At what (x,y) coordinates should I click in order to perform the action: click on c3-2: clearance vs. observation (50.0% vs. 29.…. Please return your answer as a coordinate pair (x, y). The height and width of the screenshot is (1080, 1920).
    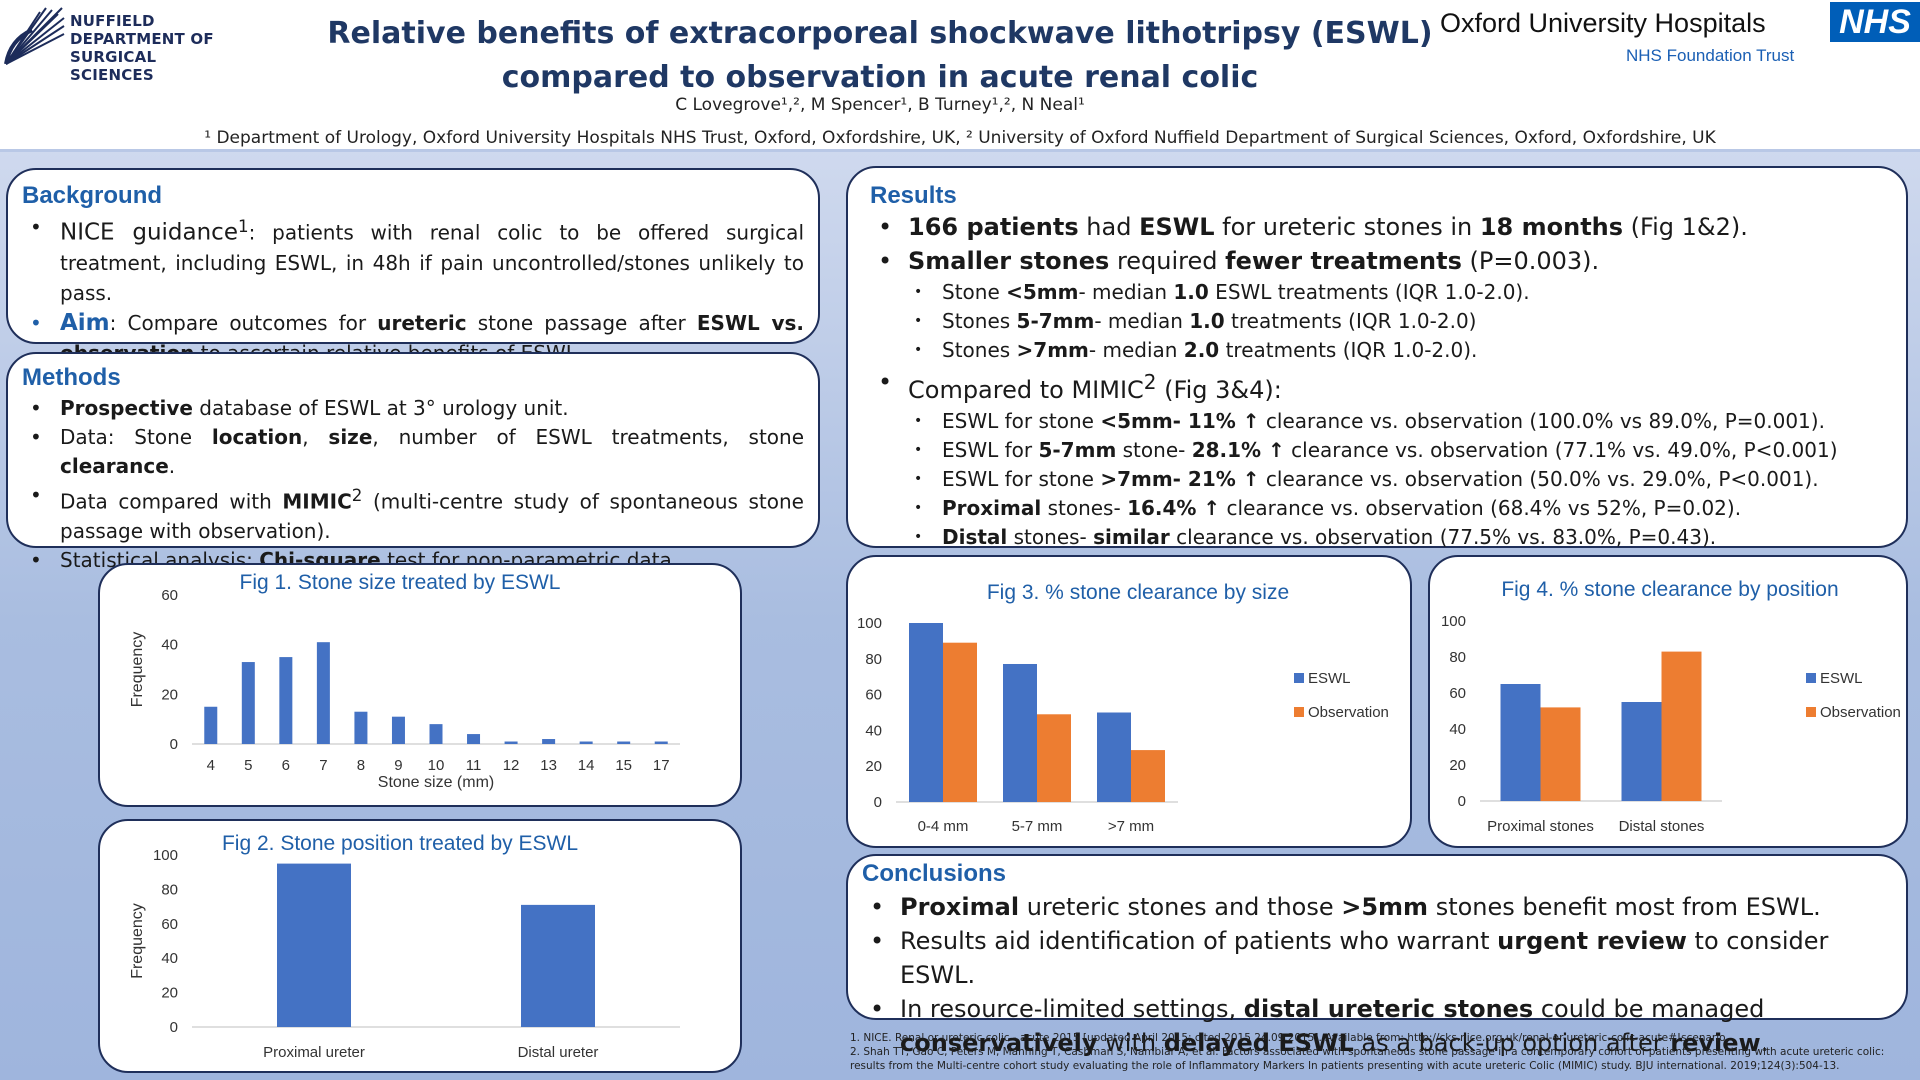
    Looking at the image, I should click on (1539, 479).